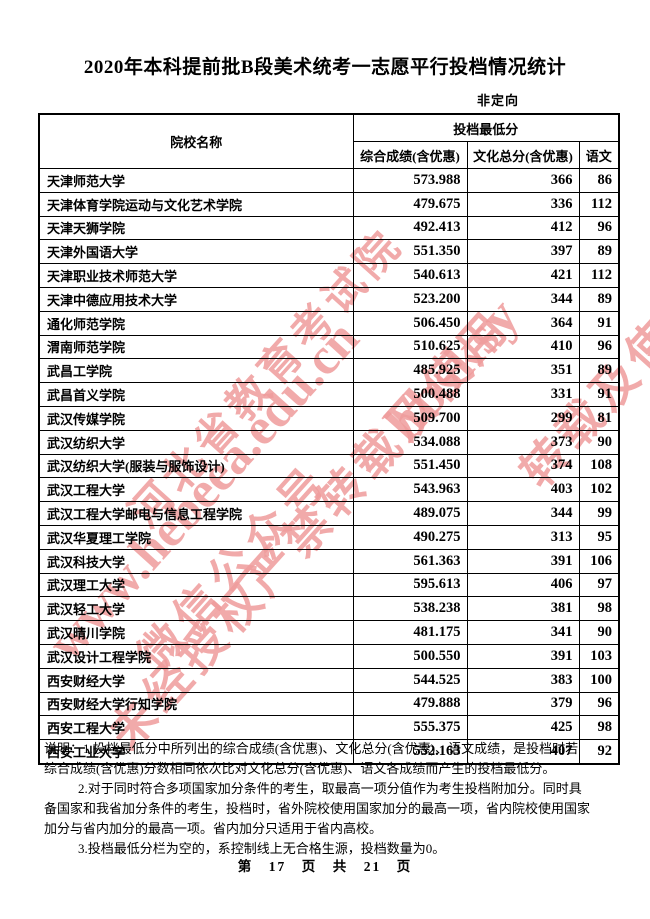 The image size is (650, 919). I want to click on culture-score-cell: 381, so click(523, 609).